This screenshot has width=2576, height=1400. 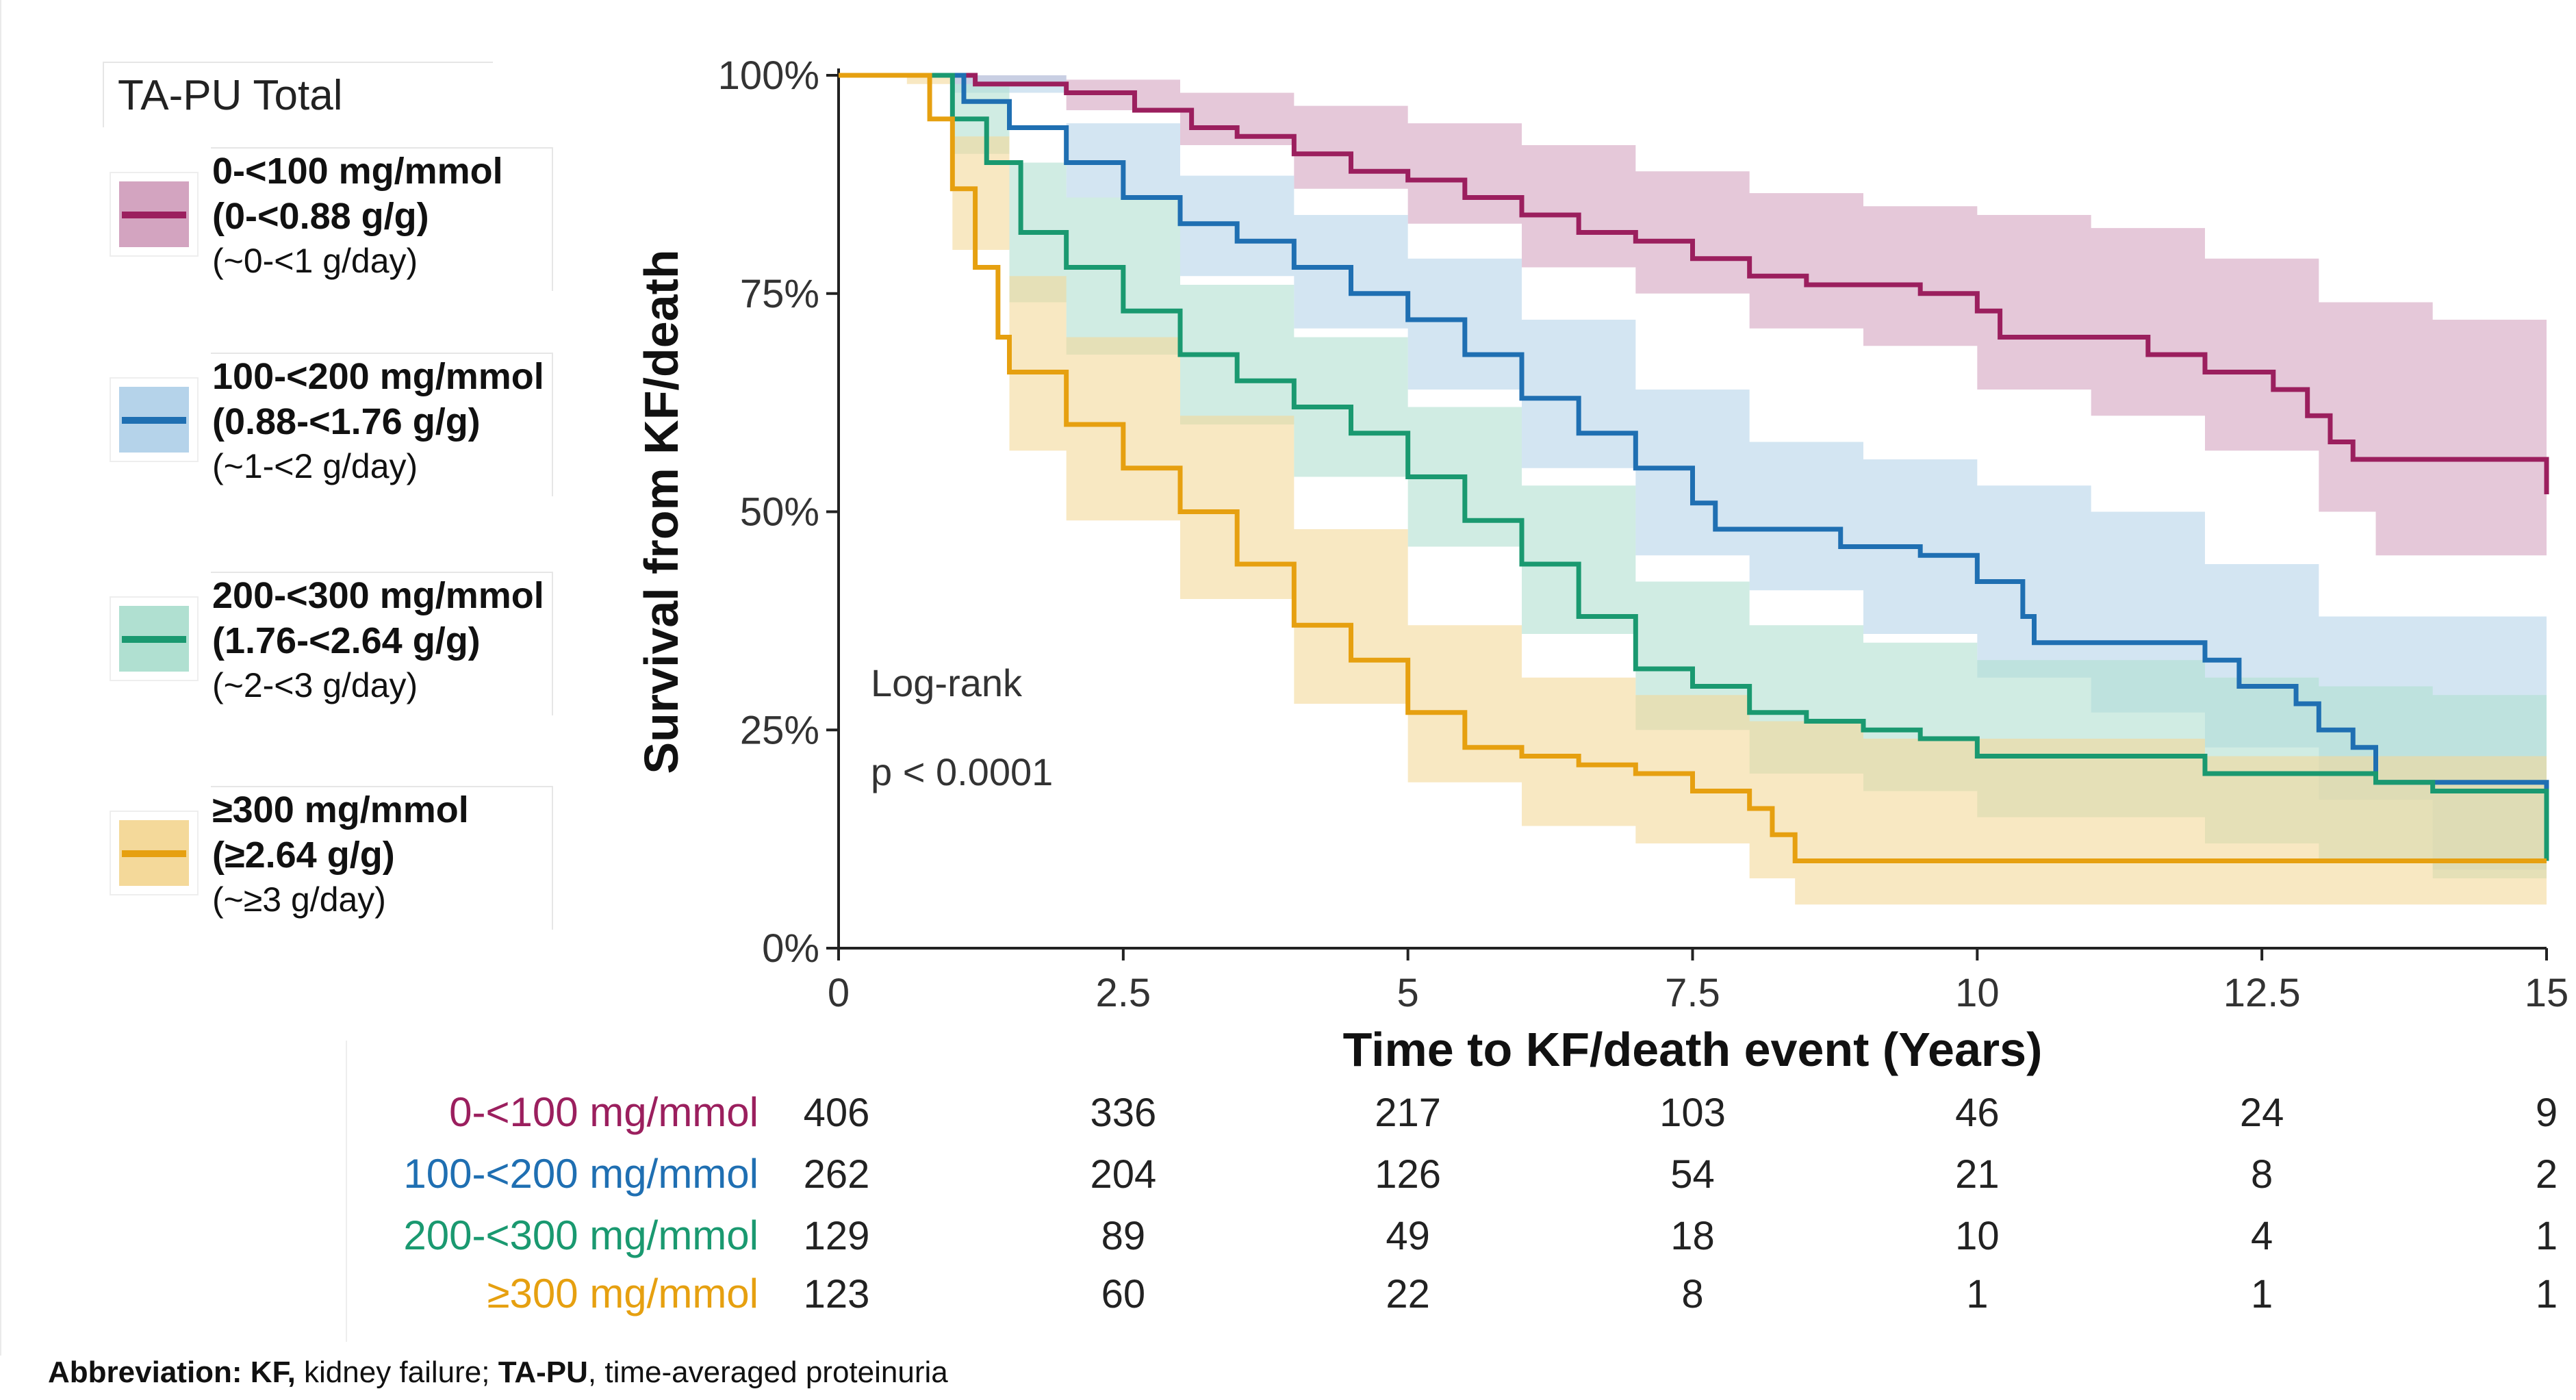 I want to click on legend-item-300-plus: ≥300 mg/mmol (≥2.64 g/g) (~≥3 g/day), so click(x=335, y=860).